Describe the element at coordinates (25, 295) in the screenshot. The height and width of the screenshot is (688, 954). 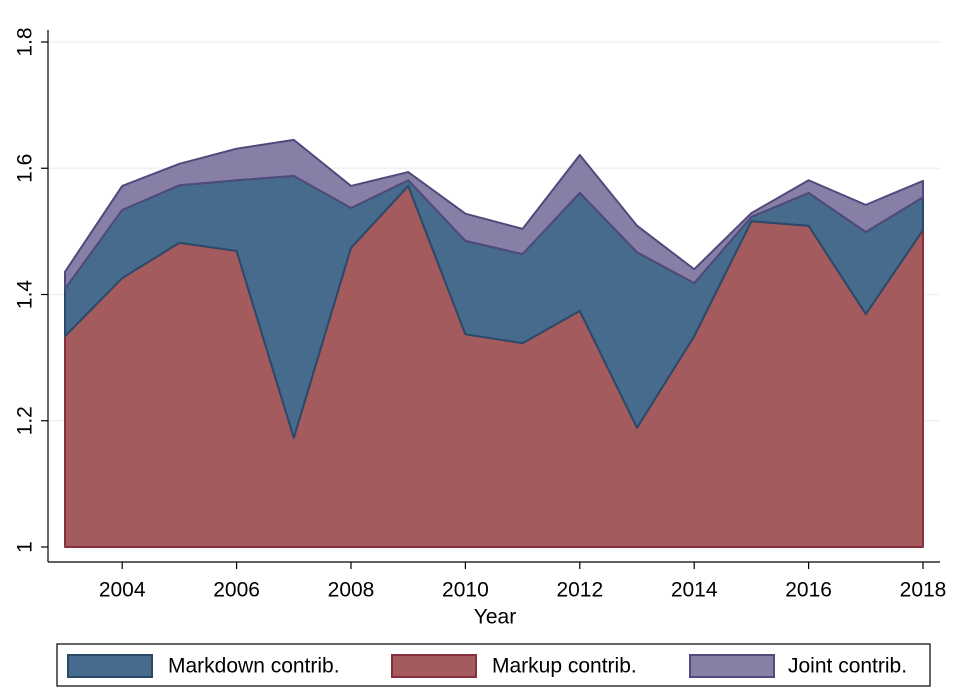
I see `y-tick-label: 1.4` at that location.